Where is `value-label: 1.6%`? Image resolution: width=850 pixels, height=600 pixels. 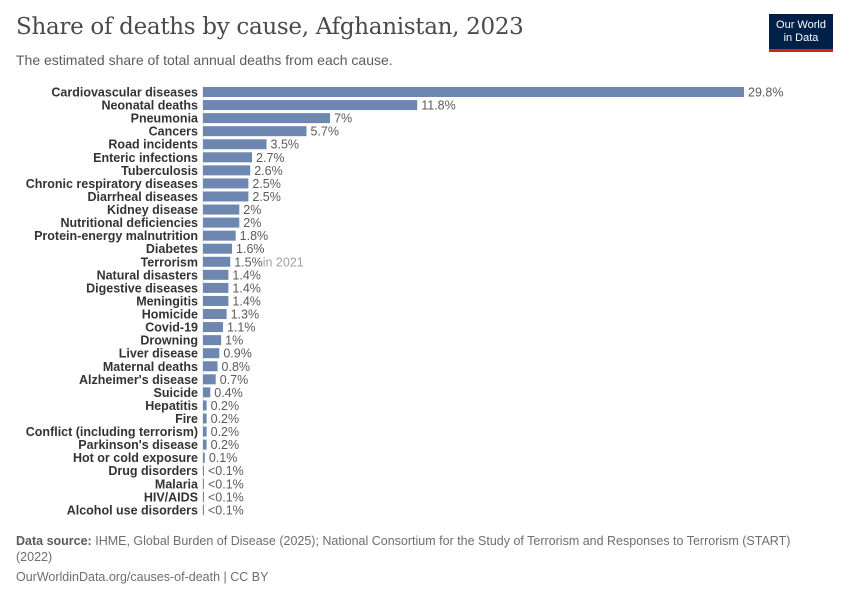 value-label: 1.6% is located at coordinates (250, 249).